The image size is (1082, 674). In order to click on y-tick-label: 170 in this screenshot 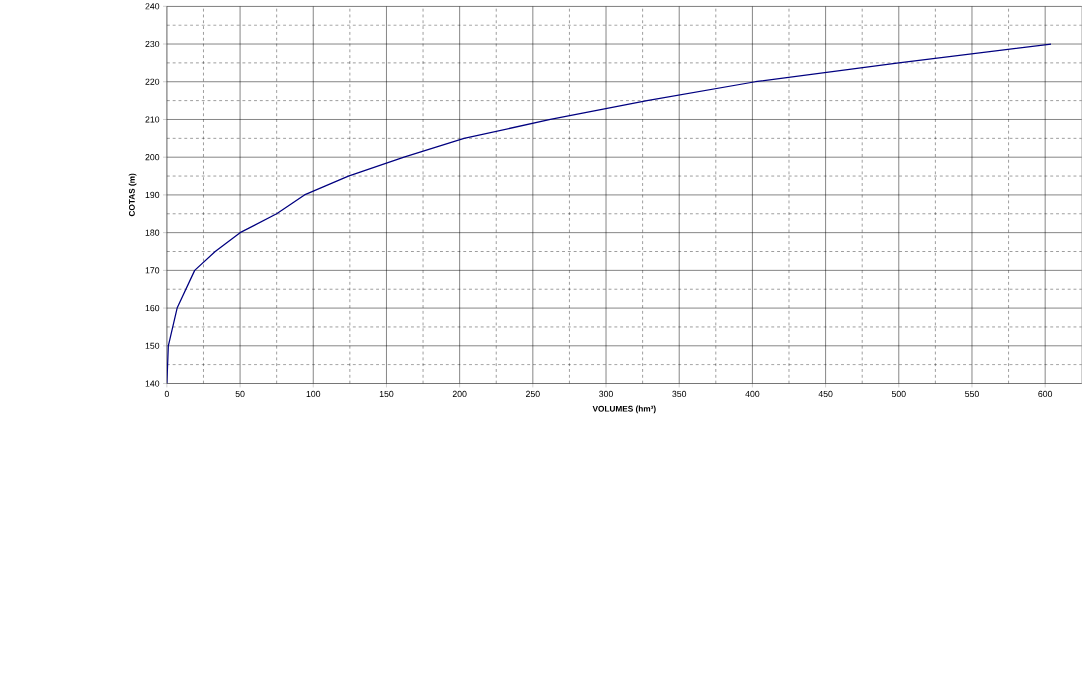, I will do `click(152, 270)`.